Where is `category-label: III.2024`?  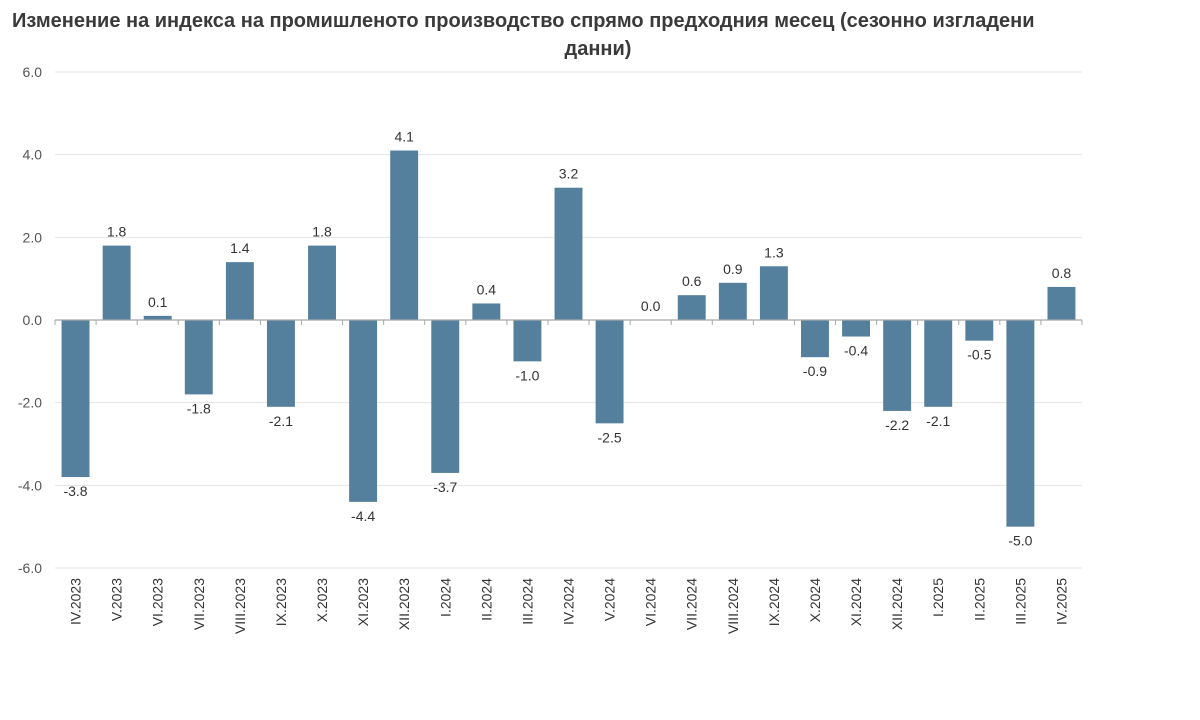
category-label: III.2024 is located at coordinates (527, 601).